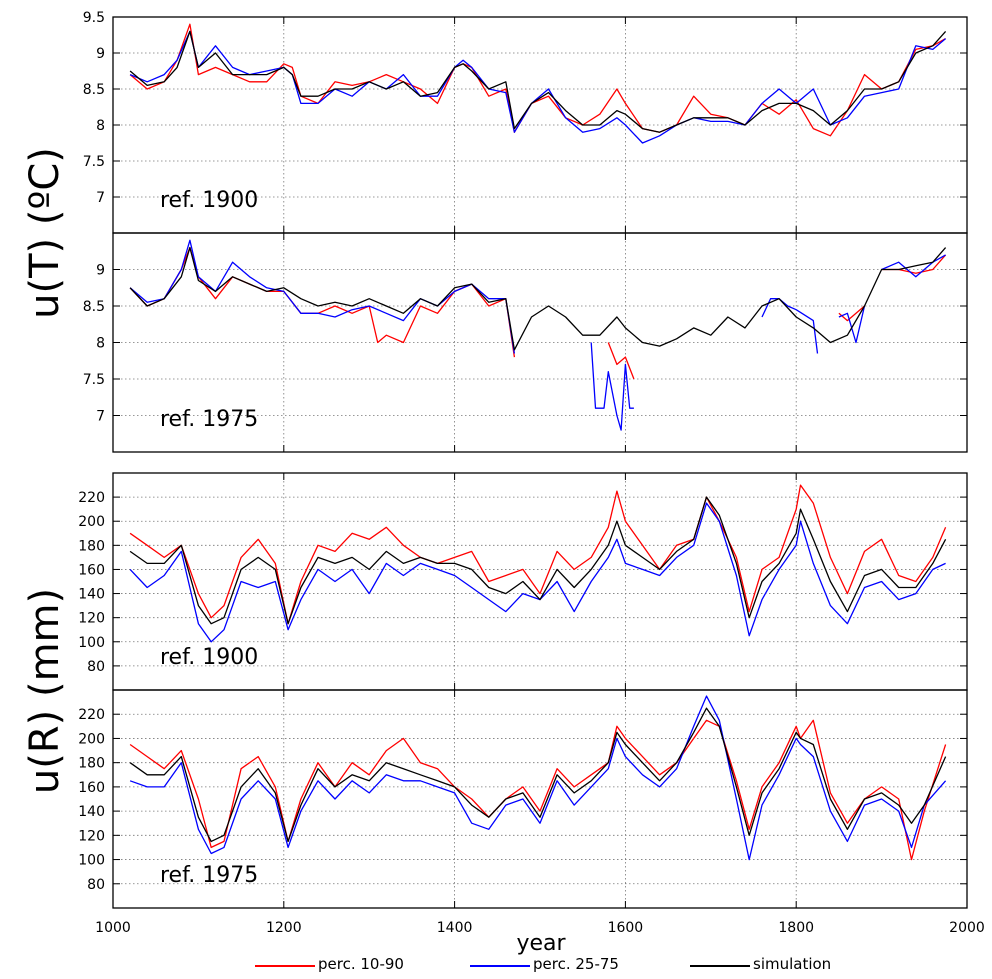 This screenshot has width=992, height=979. Describe the element at coordinates (45, 691) in the screenshot. I see `y-axis-label-precipitation: u(R) (mm)` at that location.